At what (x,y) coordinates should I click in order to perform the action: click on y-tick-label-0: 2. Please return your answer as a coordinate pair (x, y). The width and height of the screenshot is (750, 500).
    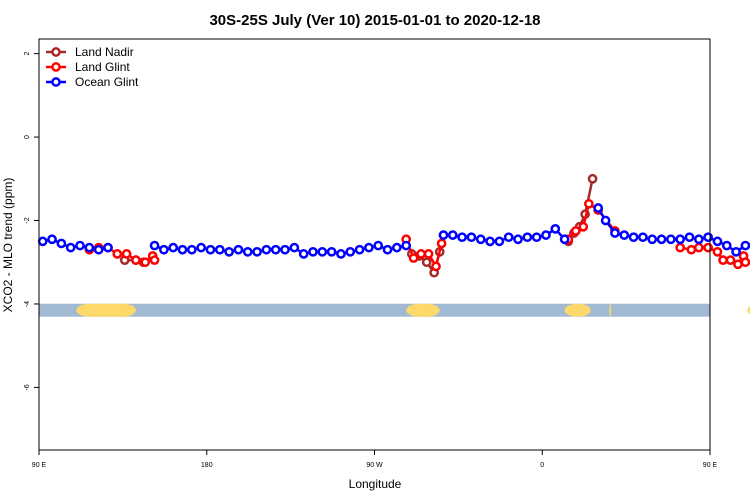
    Looking at the image, I should click on (27, 54).